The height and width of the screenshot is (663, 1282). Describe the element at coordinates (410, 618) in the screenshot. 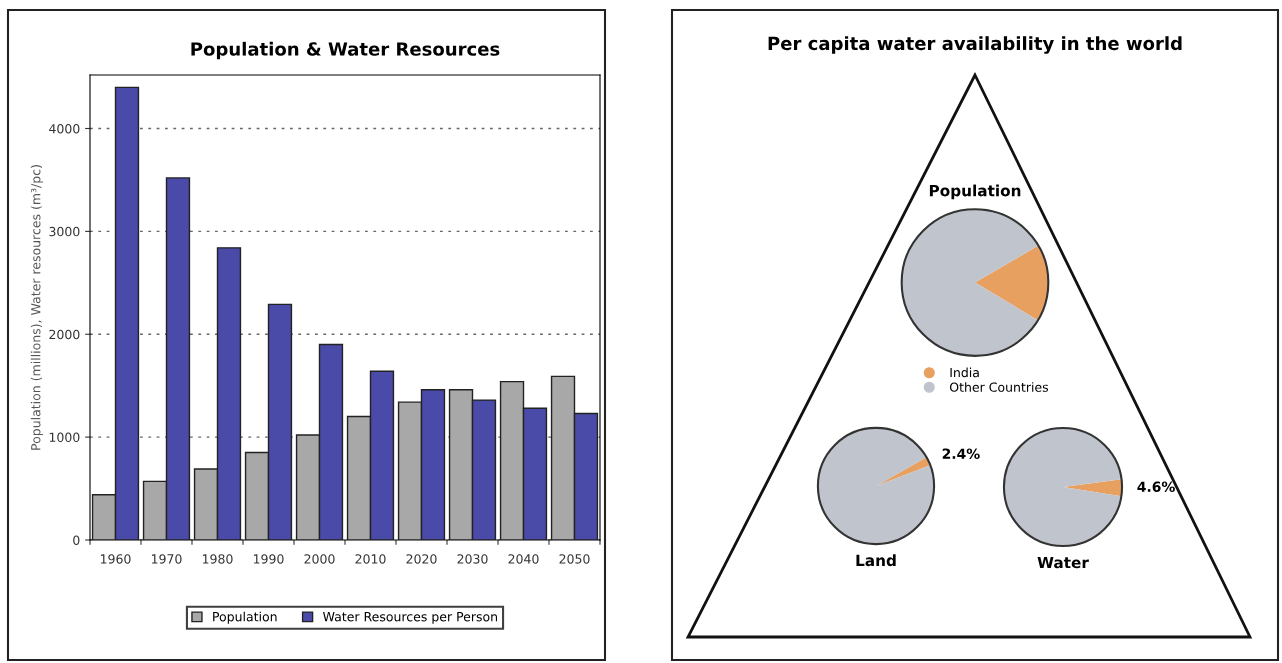

I see `legend-label: Water Resources per Person` at that location.